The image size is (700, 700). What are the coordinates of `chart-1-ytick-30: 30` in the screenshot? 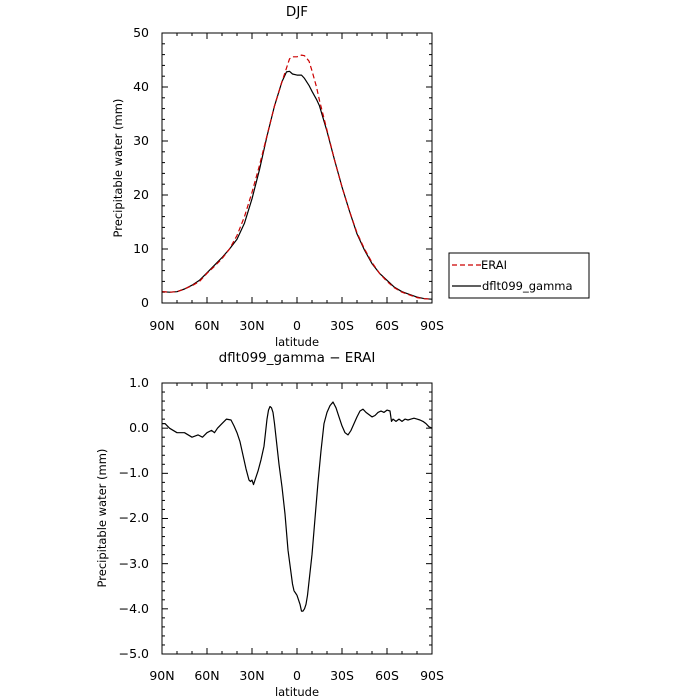 It's located at (141, 140).